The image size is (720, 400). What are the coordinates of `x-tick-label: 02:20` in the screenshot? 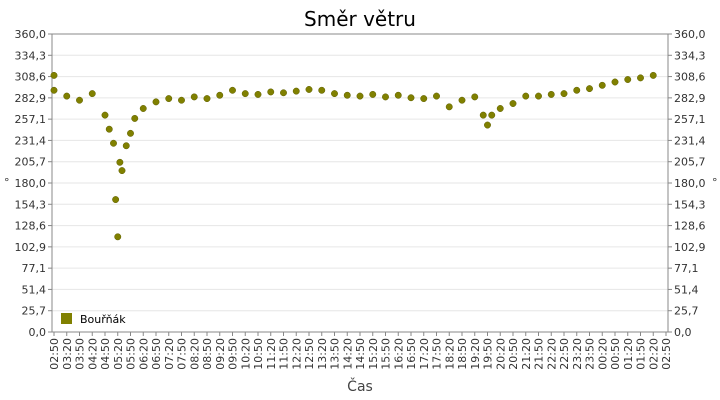 It's located at (653, 354).